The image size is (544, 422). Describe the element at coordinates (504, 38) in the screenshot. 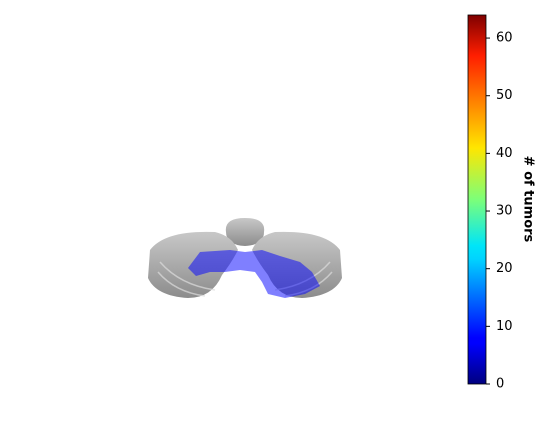

I see `colorbar-tick-label: 60` at that location.